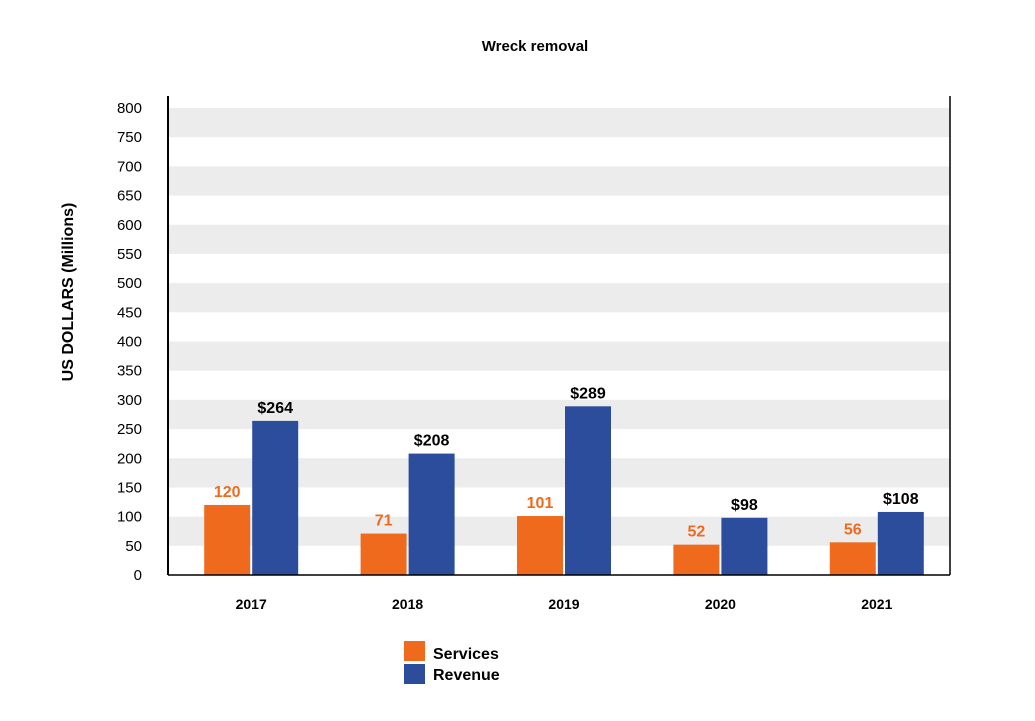 The image size is (1035, 721). What do you see at coordinates (466, 654) in the screenshot?
I see `legend-label-services: Services` at bounding box center [466, 654].